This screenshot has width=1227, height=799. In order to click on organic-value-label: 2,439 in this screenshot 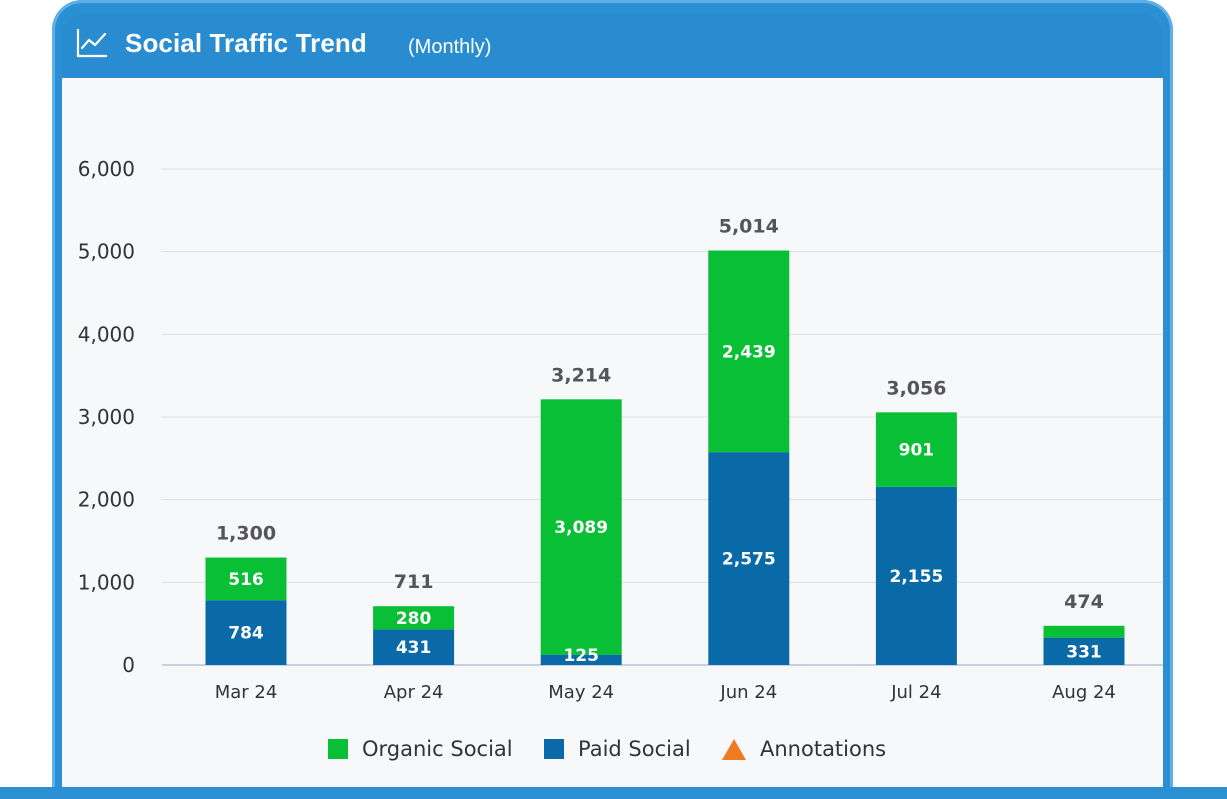, I will do `click(749, 352)`.